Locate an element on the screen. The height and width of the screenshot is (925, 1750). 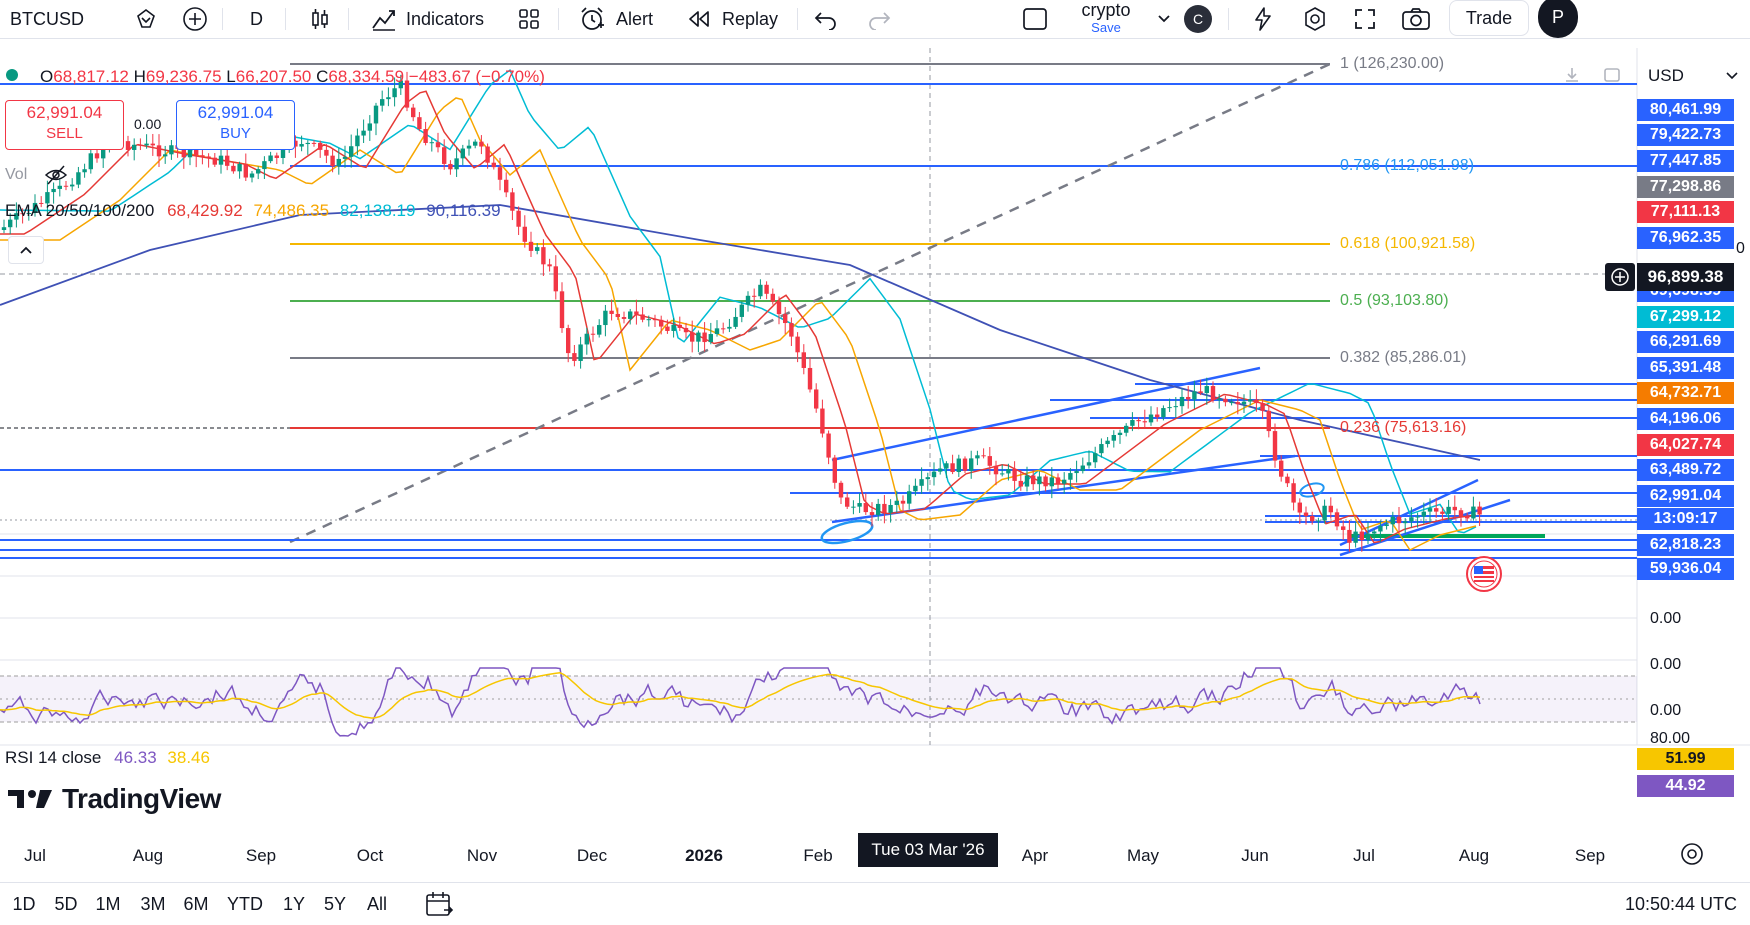
tradingview-logo-text: TradingView is located at coordinates (141, 798).